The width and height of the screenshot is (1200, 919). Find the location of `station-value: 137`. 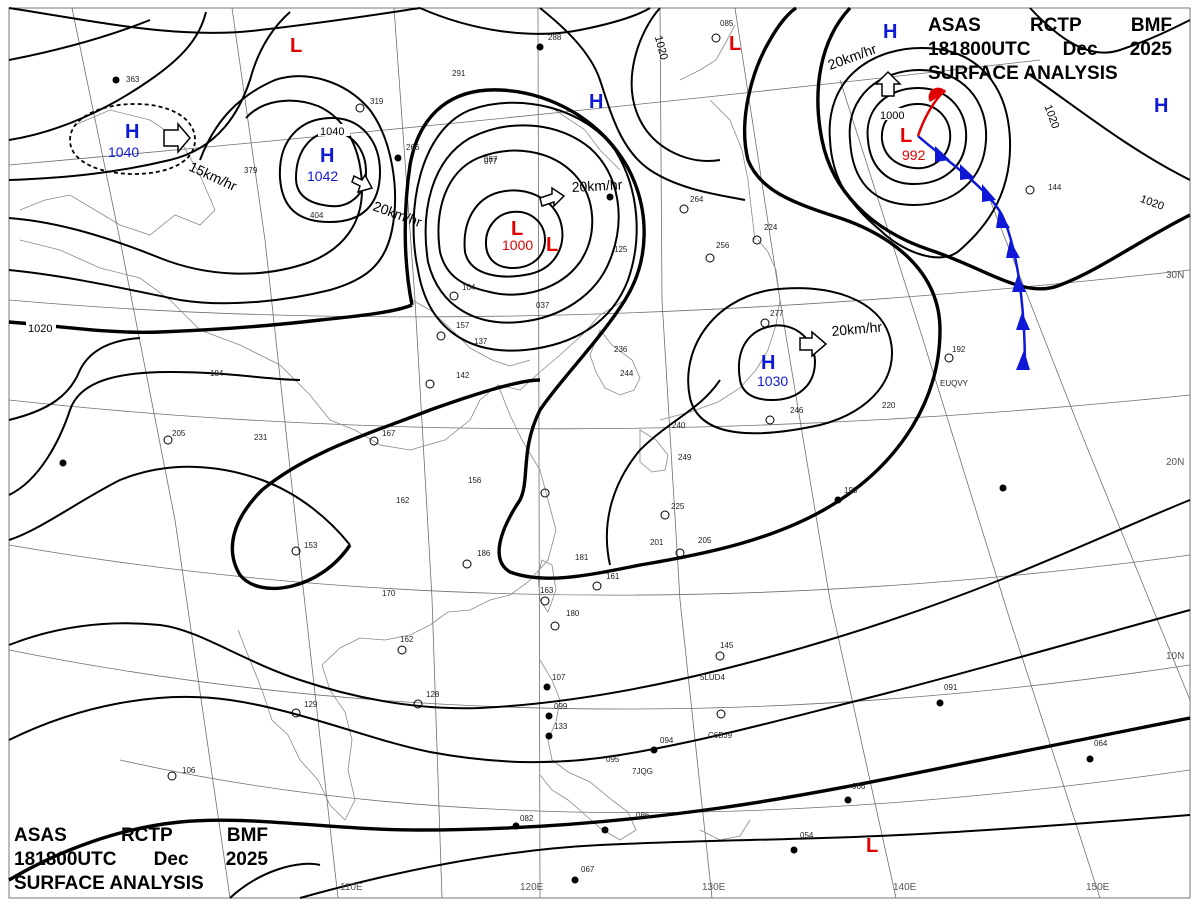

station-value: 137 is located at coordinates (481, 341).